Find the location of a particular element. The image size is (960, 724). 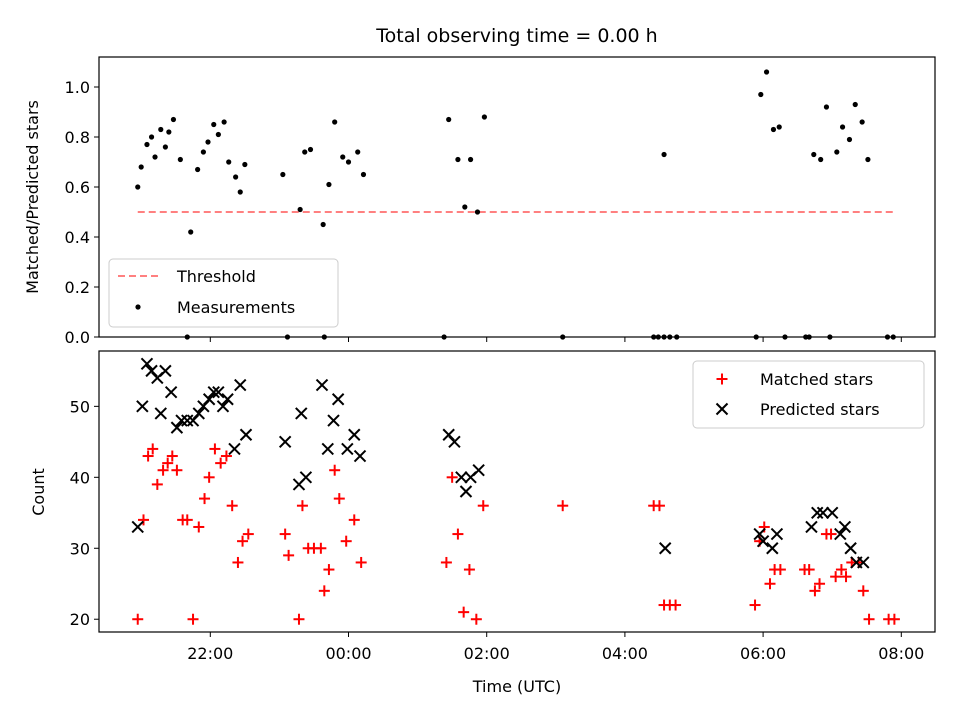

bottom-y-tick-label: 20 is located at coordinates (80, 619).